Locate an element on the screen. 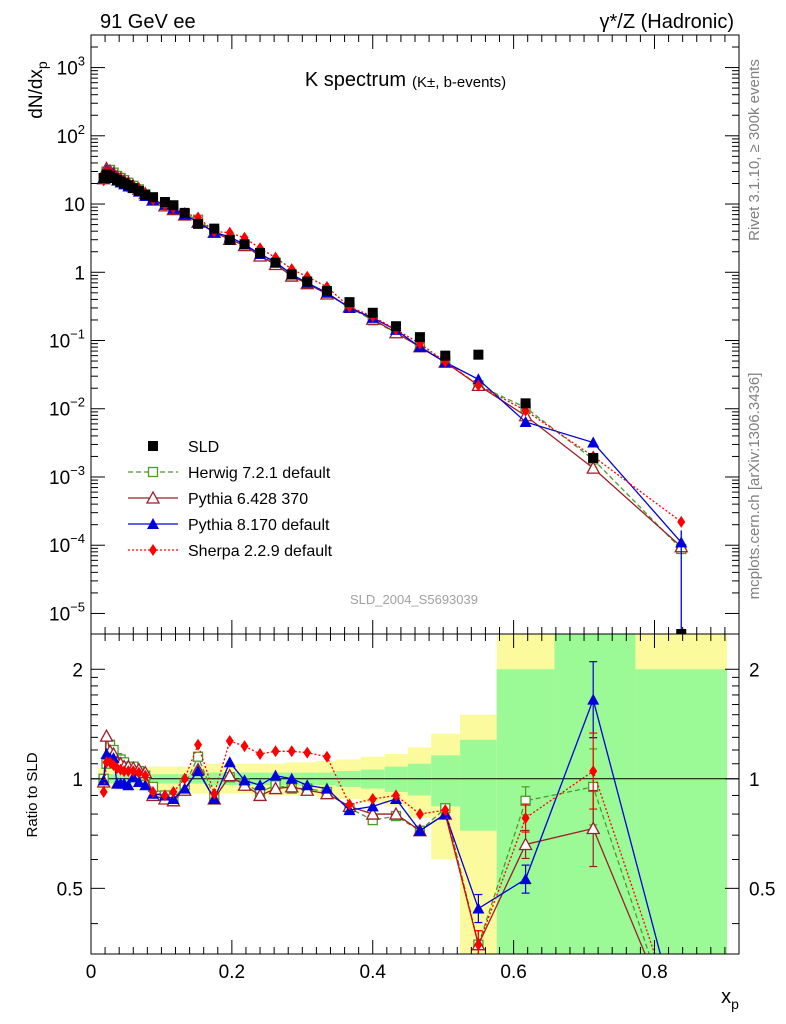 The height and width of the screenshot is (1024, 786). x-axis-label: xp is located at coordinates (730, 999).